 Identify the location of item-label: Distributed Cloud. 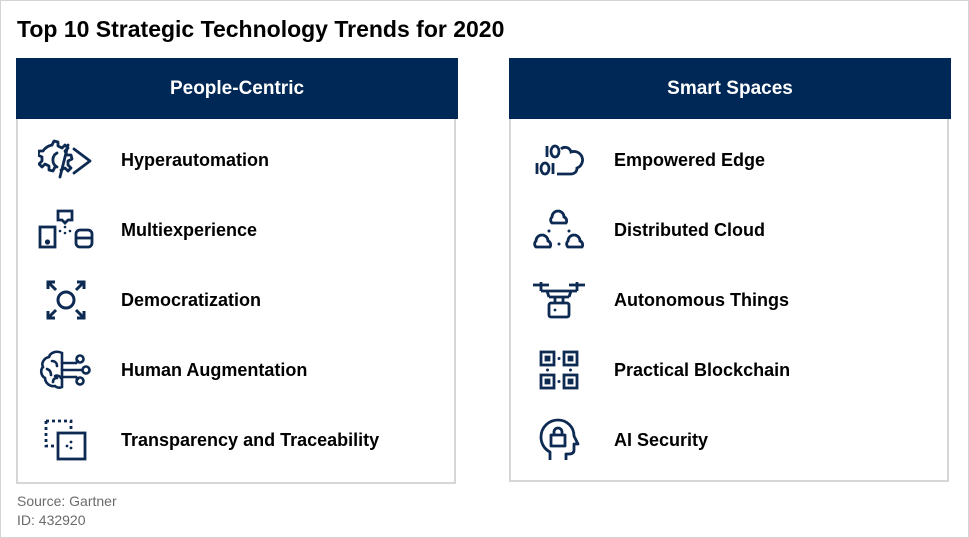
(689, 229).